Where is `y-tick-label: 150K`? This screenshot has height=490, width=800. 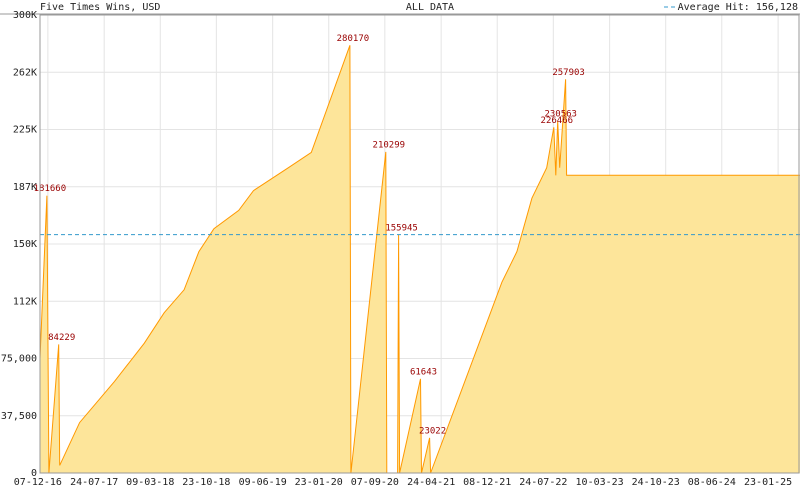 y-tick-label: 150K is located at coordinates (25, 244).